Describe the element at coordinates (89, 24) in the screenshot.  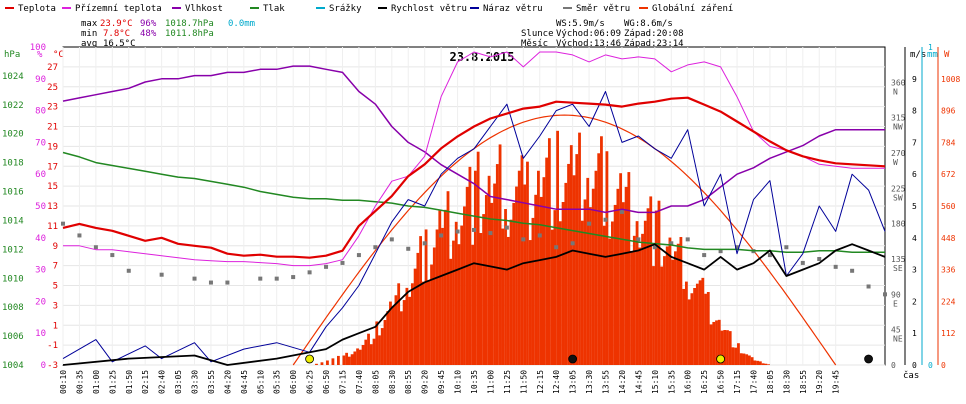
I see `stats-max-label: max` at that location.